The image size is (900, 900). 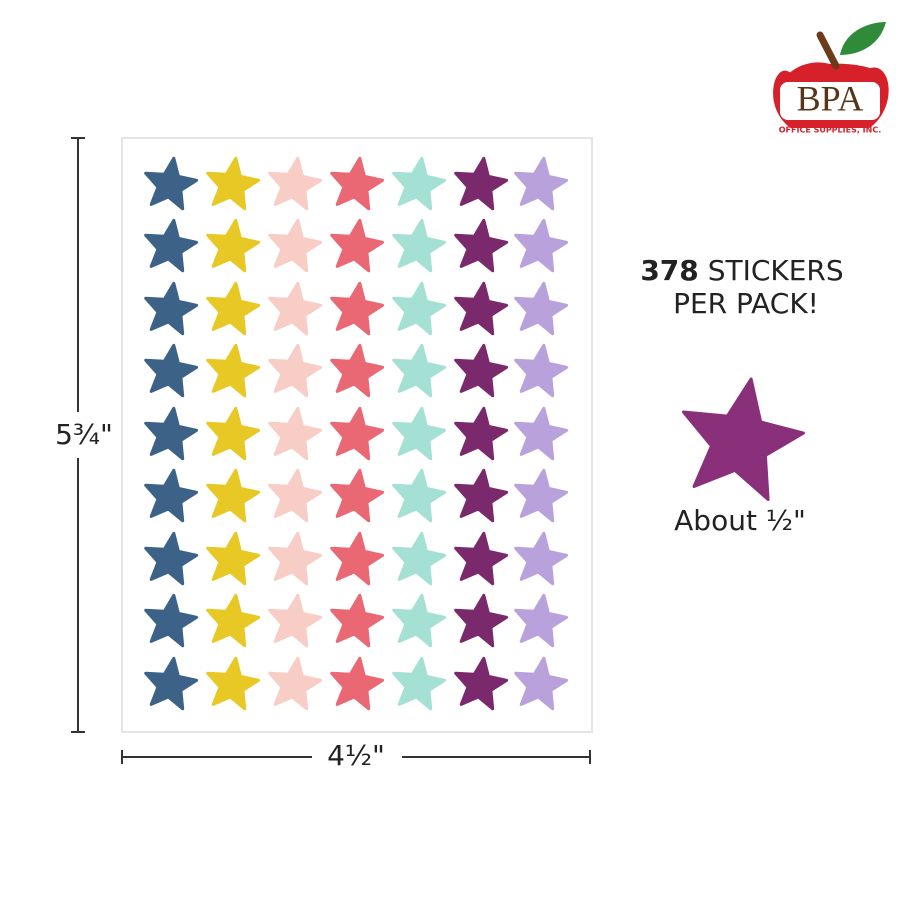 I want to click on logo-tagline: OFFICE SUPPLIES, INC., so click(x=830, y=130).